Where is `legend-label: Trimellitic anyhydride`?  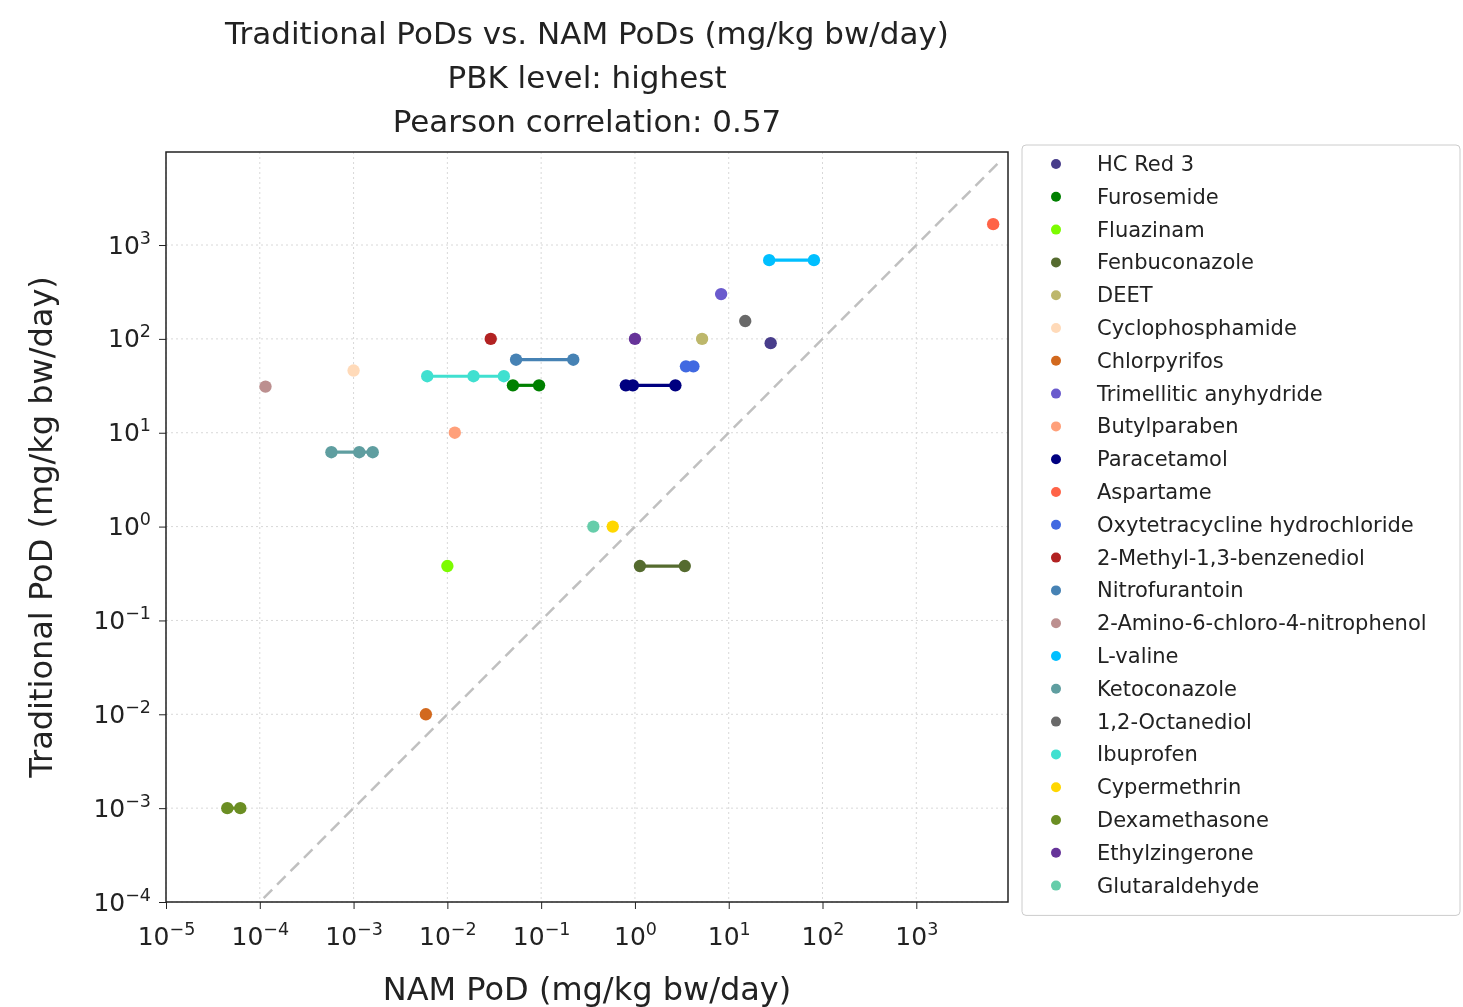
legend-label: Trimellitic anyhydride is located at coordinates (1209, 393).